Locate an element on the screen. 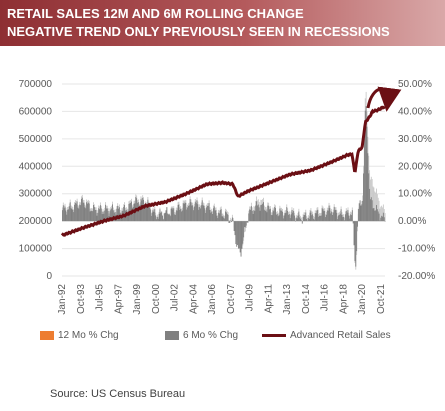 The height and width of the screenshot is (411, 445). legend-label-retail-sales: Advanced Retail Sales is located at coordinates (340, 335).